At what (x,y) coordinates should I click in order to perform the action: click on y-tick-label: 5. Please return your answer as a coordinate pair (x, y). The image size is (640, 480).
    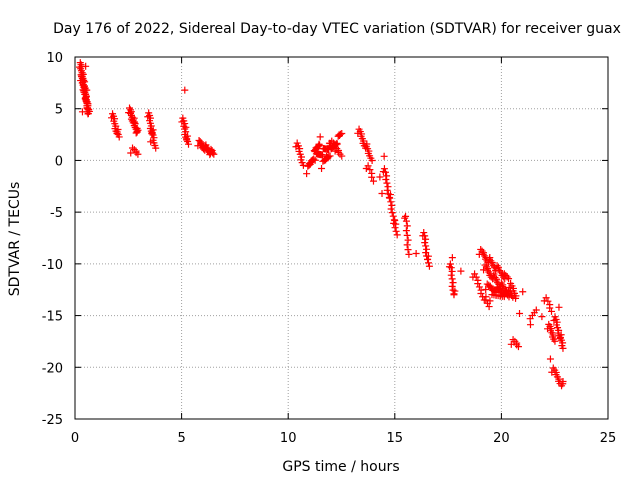
    Looking at the image, I should click on (59, 110).